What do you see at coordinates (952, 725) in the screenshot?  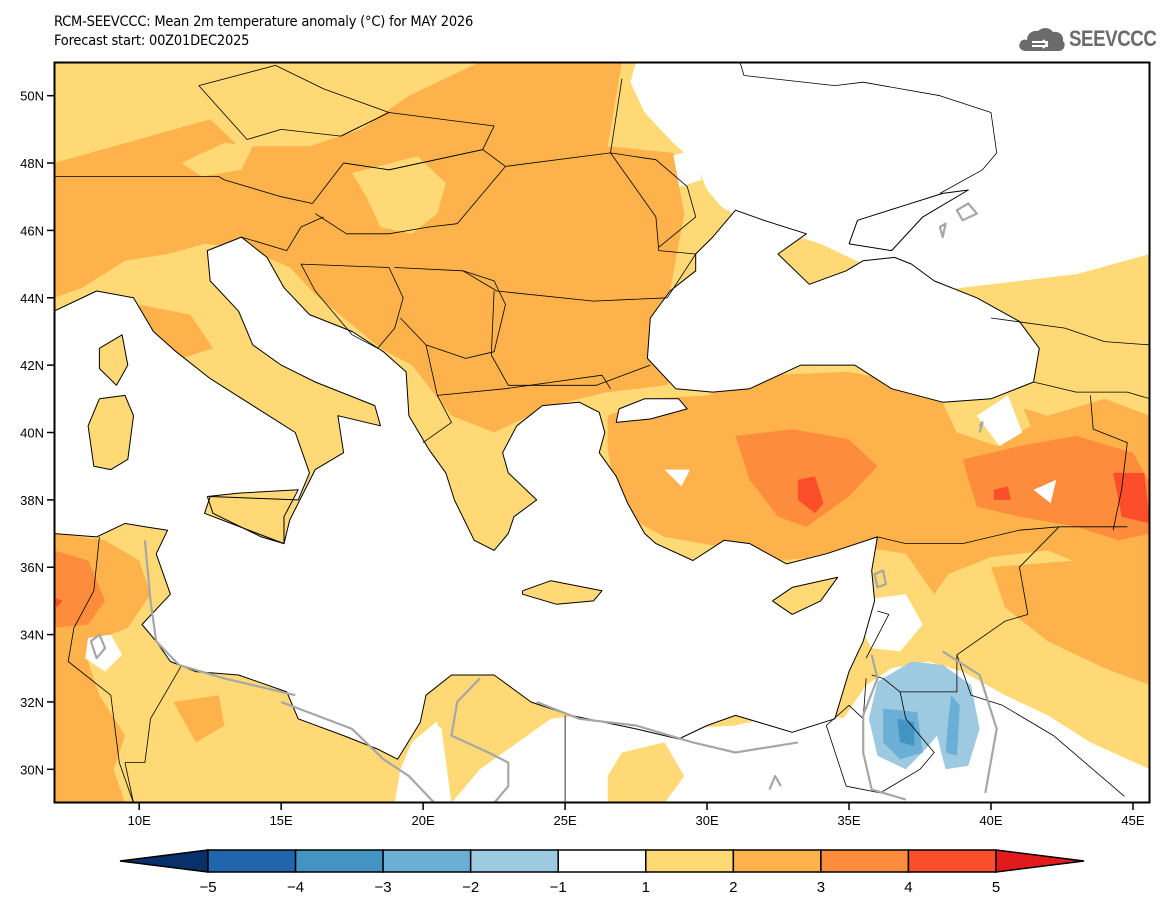 I see `field-class-minus3-minus2-arabia` at bounding box center [952, 725].